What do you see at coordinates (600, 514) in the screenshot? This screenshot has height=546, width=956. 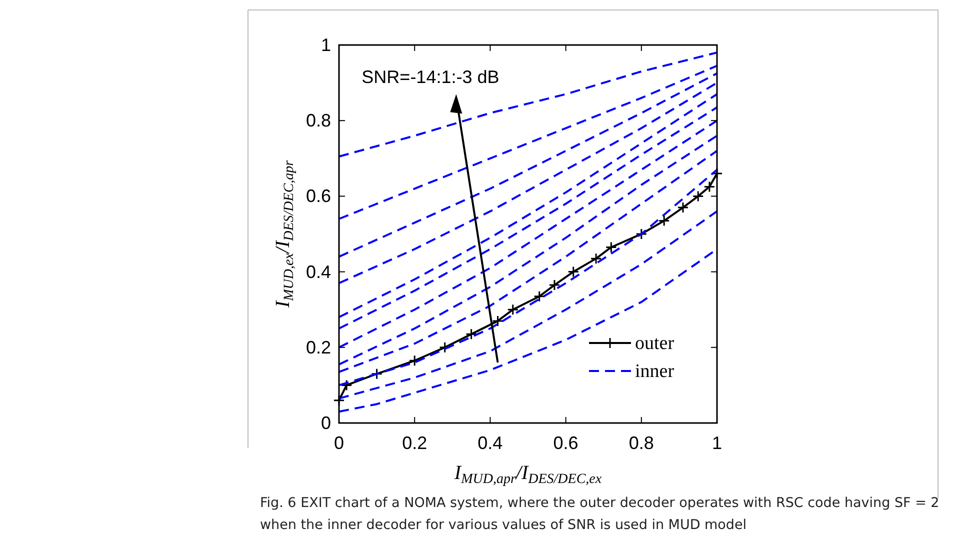 I see `caption: Fig. 6 EXIT chart of a NOMA system, where the outer decoder operates with RSC code having SF = 2 when the inner decoder for various values of SNR is used in MUD model` at bounding box center [600, 514].